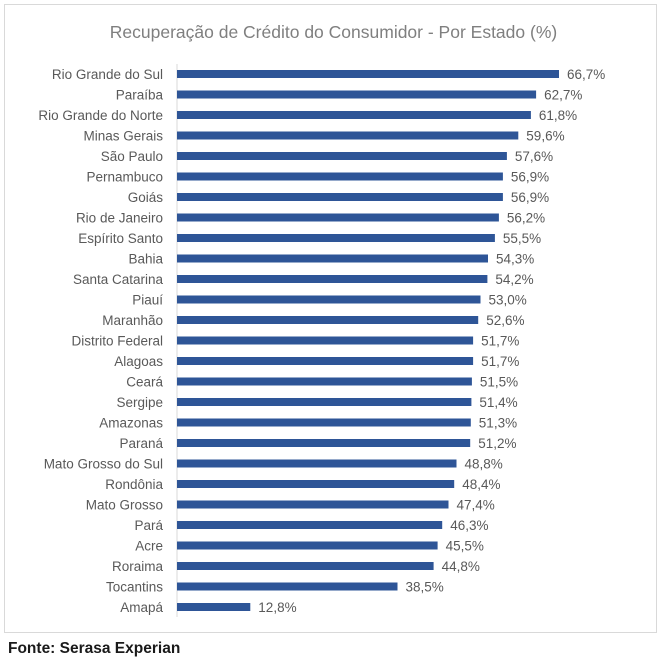  What do you see at coordinates (124, 177) in the screenshot?
I see `category-label: Pernambuco` at bounding box center [124, 177].